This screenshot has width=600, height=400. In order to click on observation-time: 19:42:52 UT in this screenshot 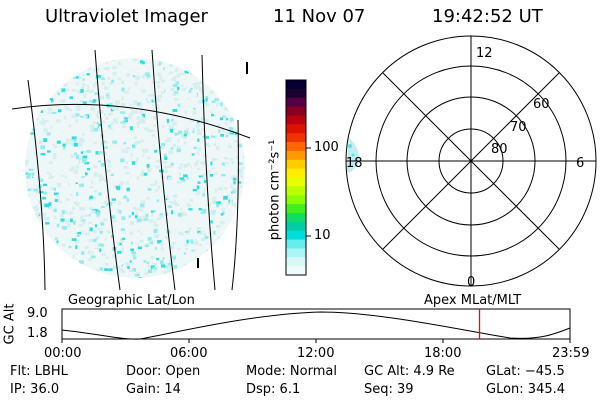, I will do `click(487, 16)`.